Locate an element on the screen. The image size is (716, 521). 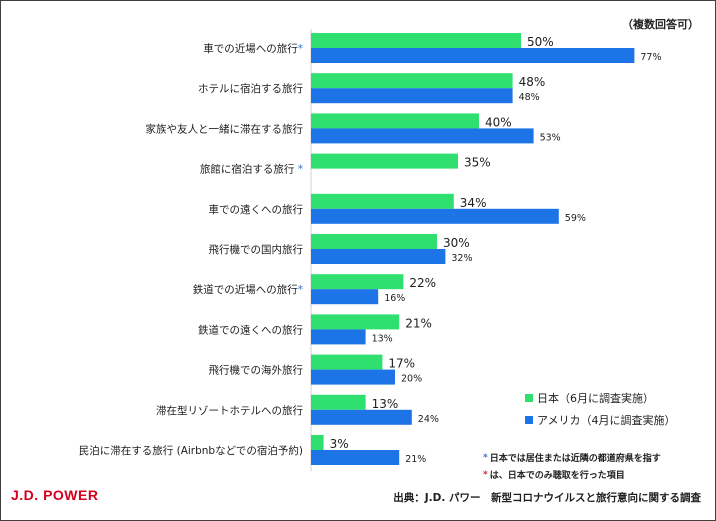
data-label-japan: 22% is located at coordinates (422, 283).